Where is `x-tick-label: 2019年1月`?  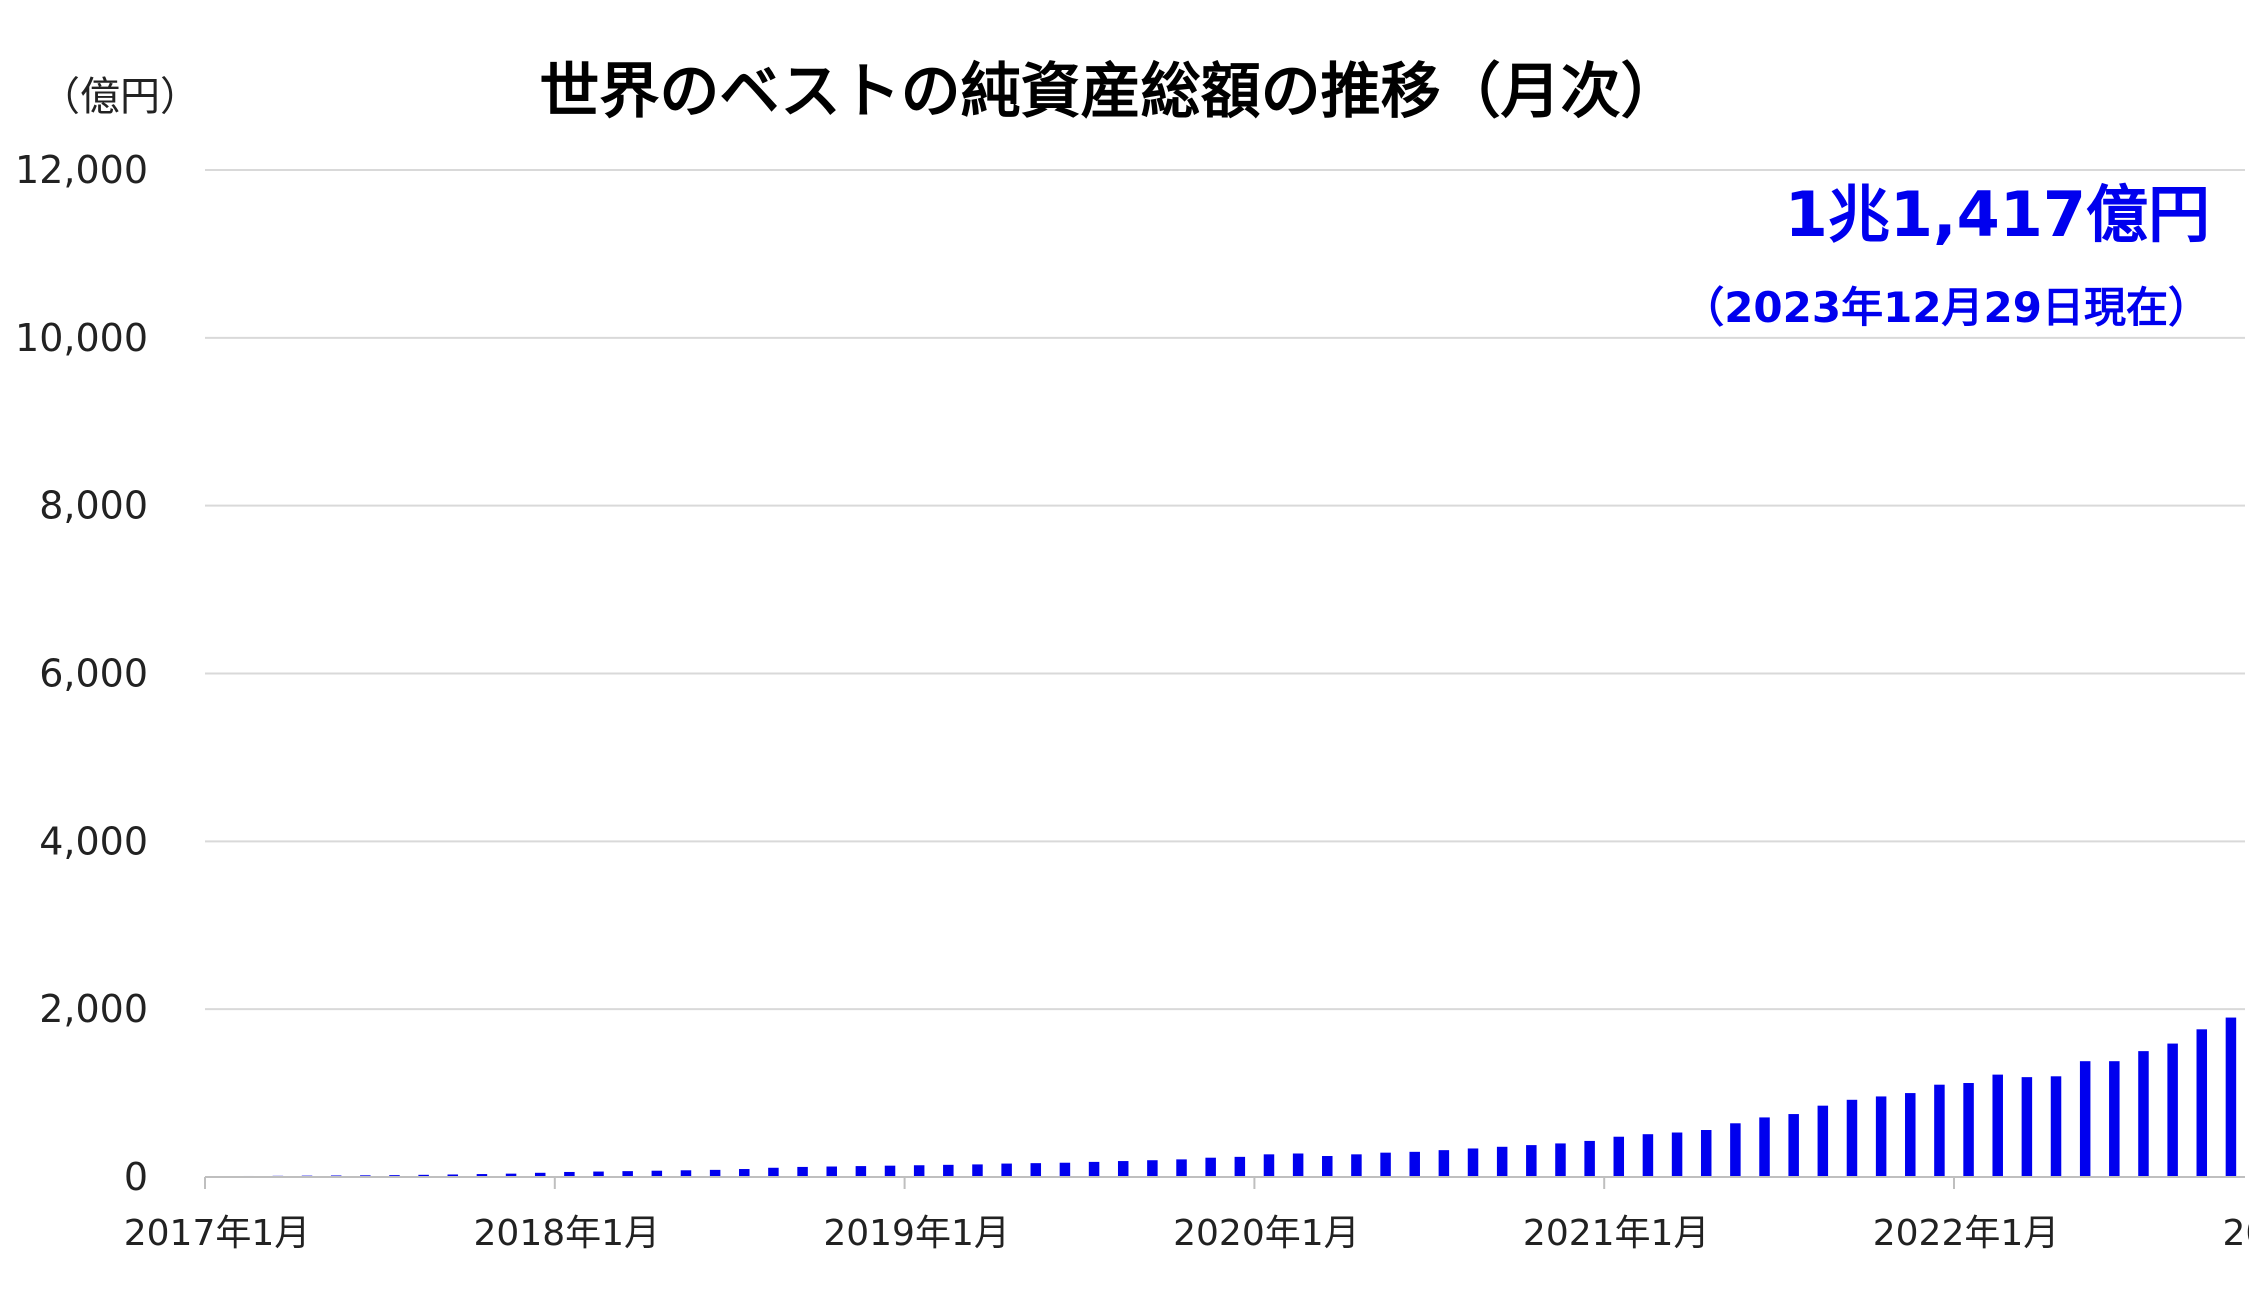
x-tick-label: 2019年1月 is located at coordinates (916, 1233).